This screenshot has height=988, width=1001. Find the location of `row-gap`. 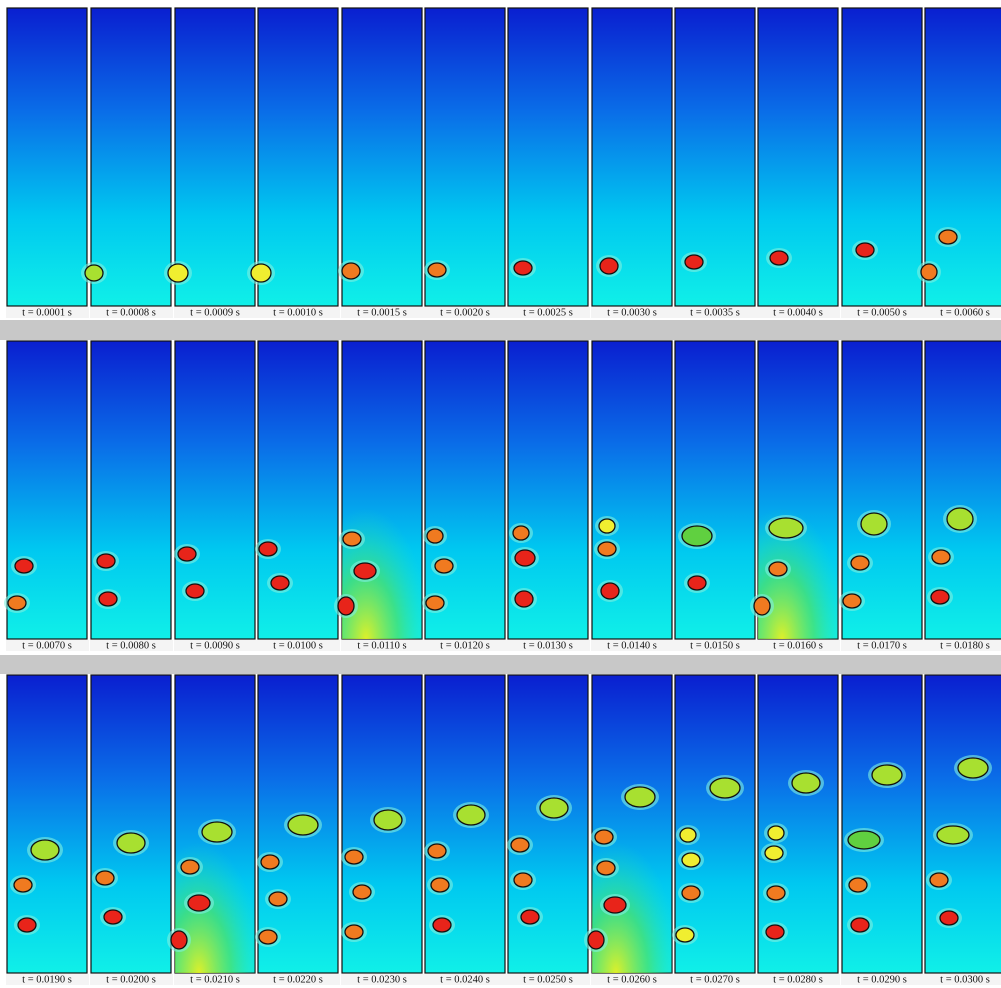

row-gap is located at coordinates (500, 664).